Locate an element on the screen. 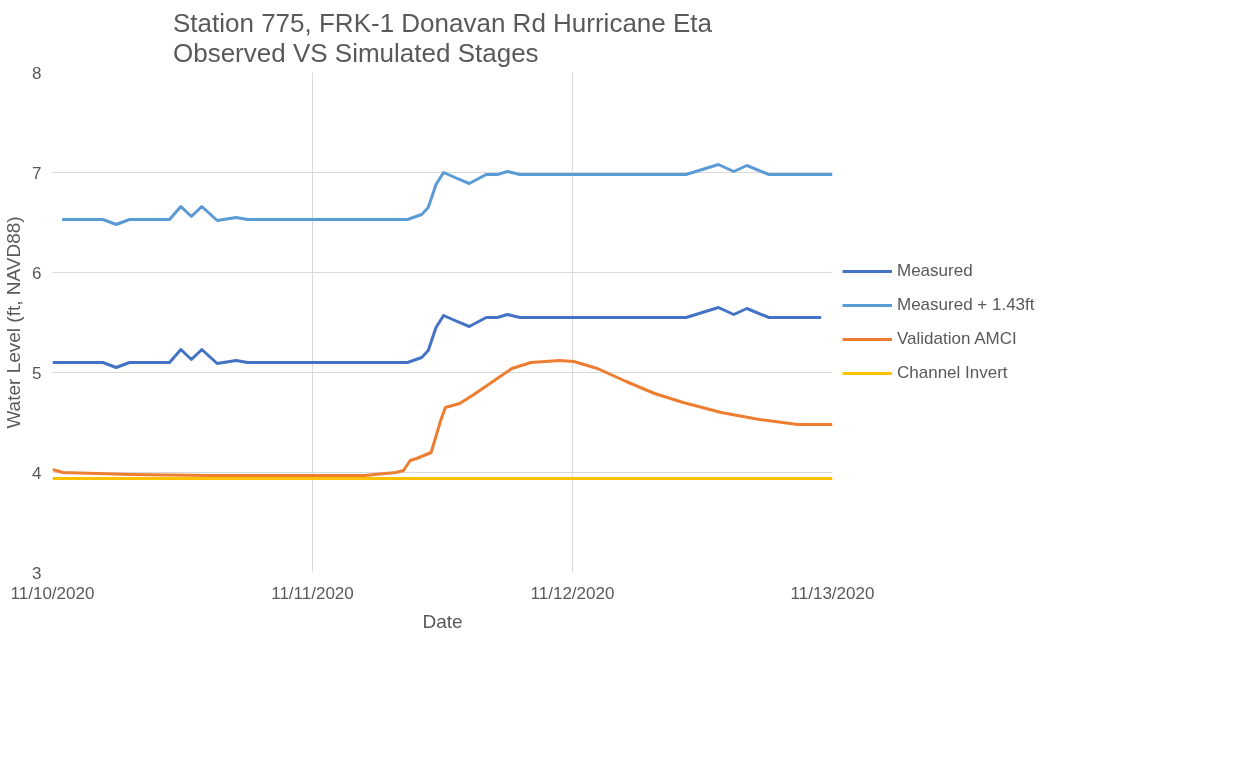  y-tick-label: 3 is located at coordinates (37, 573).